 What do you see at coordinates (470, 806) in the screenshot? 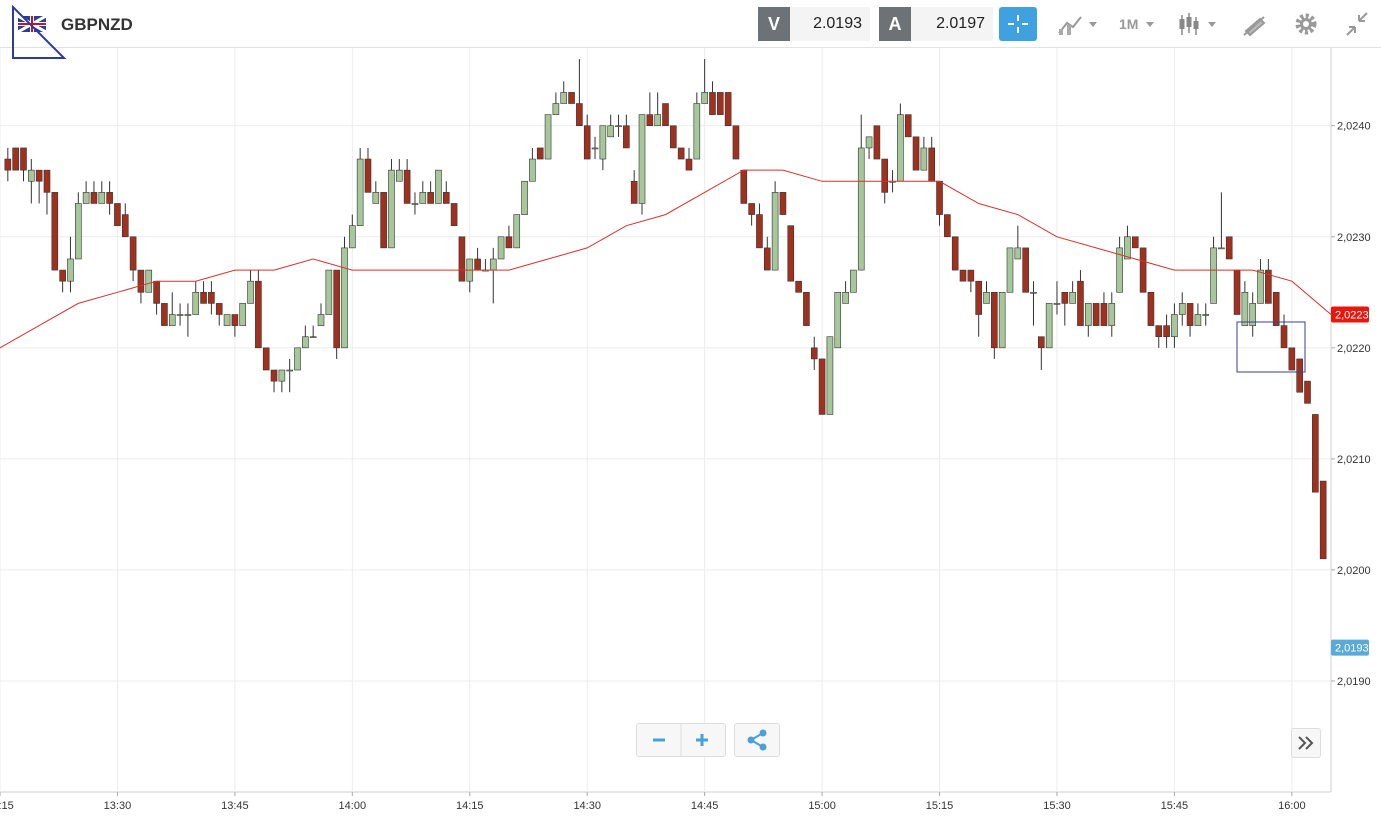
I see `x-tick-label: 14:15` at bounding box center [470, 806].